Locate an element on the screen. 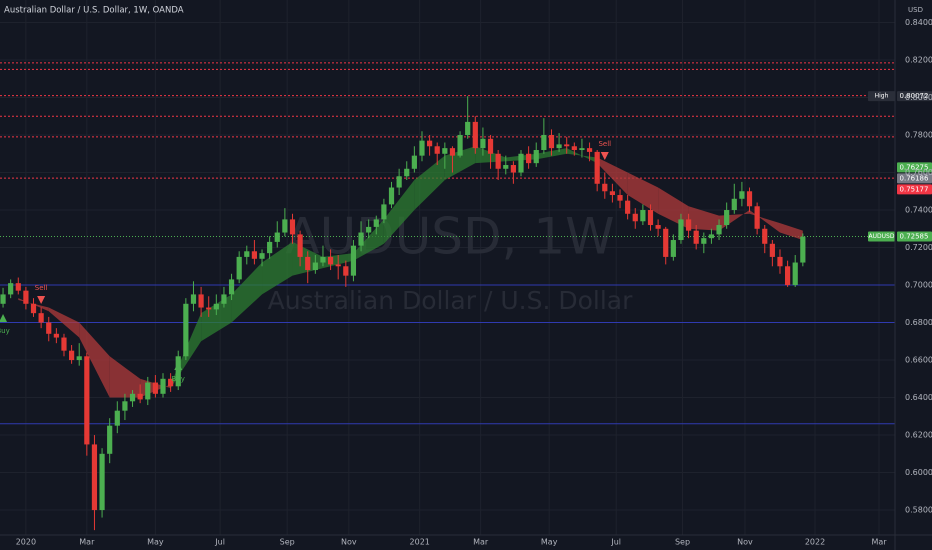 The image size is (932, 550). price-label: 0.75177 is located at coordinates (914, 189).